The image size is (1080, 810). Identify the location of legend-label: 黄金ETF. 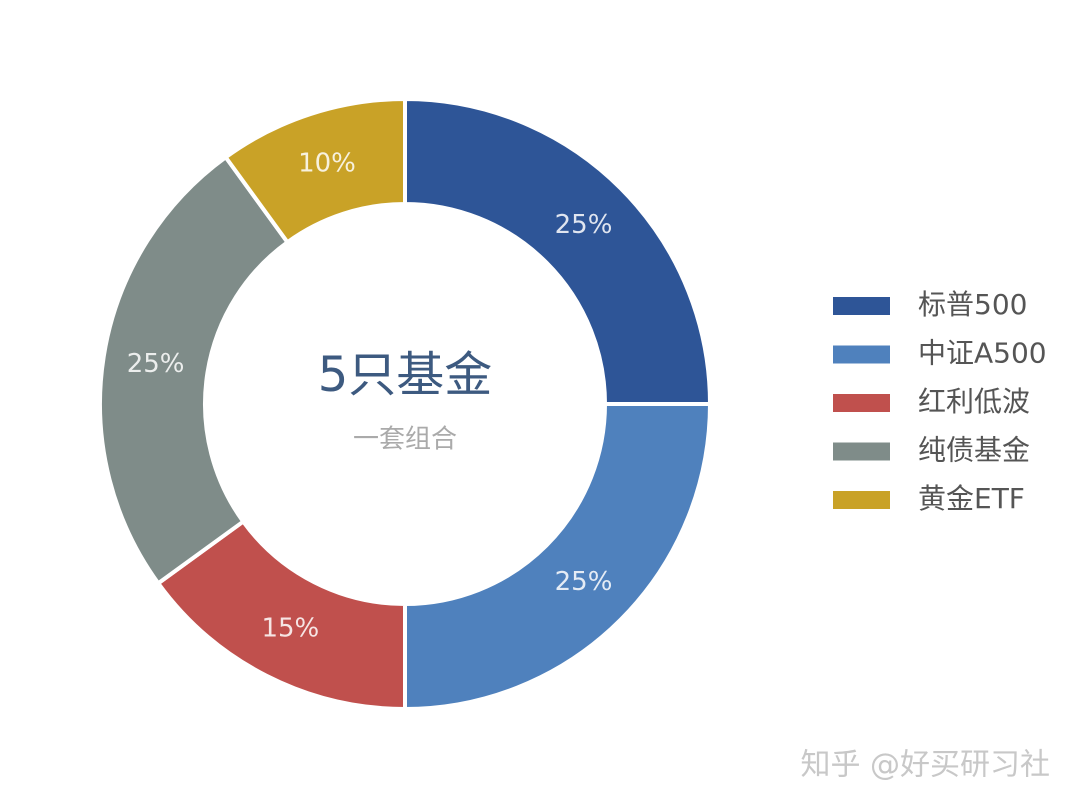
(971, 498).